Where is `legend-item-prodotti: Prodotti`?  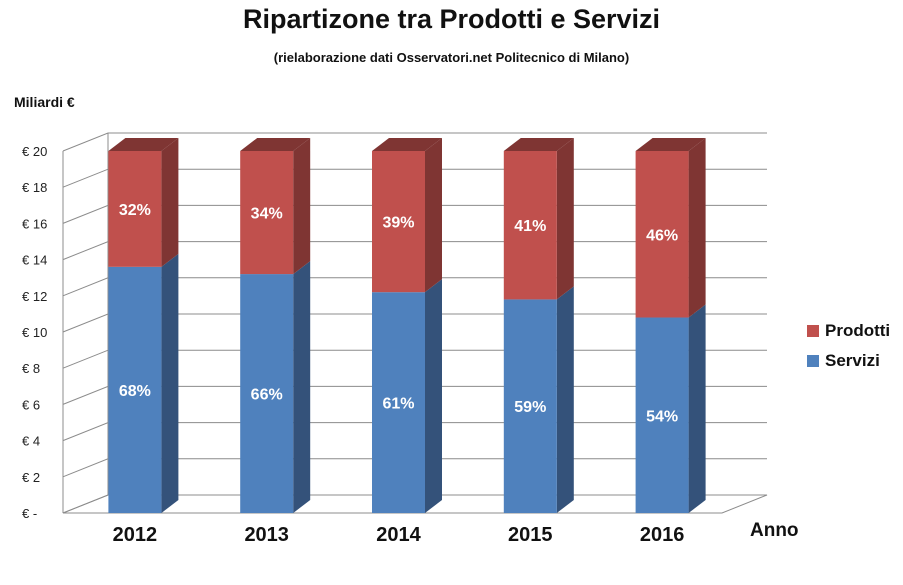
legend-item-prodotti: Prodotti is located at coordinates (848, 331).